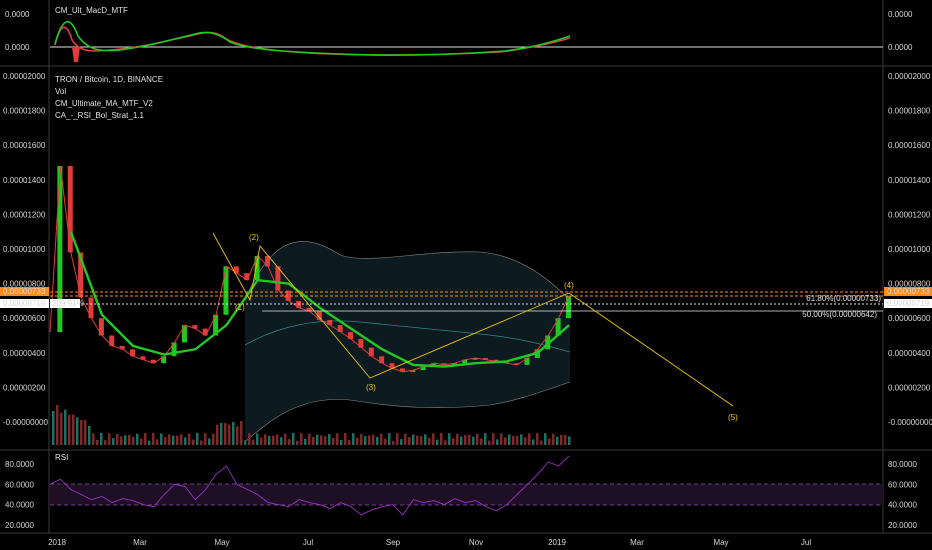  I want to click on bollinger-mid-band, so click(407, 336).